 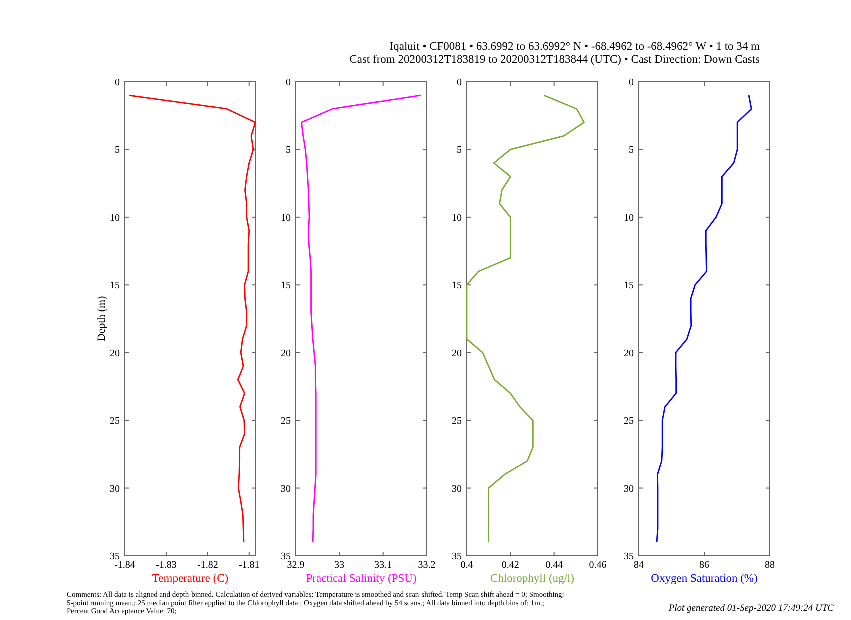 What do you see at coordinates (296, 565) in the screenshot?
I see `x-tick-label: 32.9` at bounding box center [296, 565].